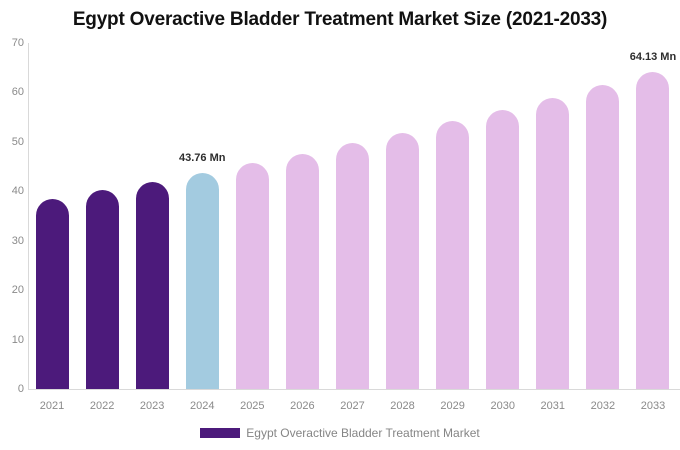  I want to click on y-tick-label-40: 40, so click(17, 191).